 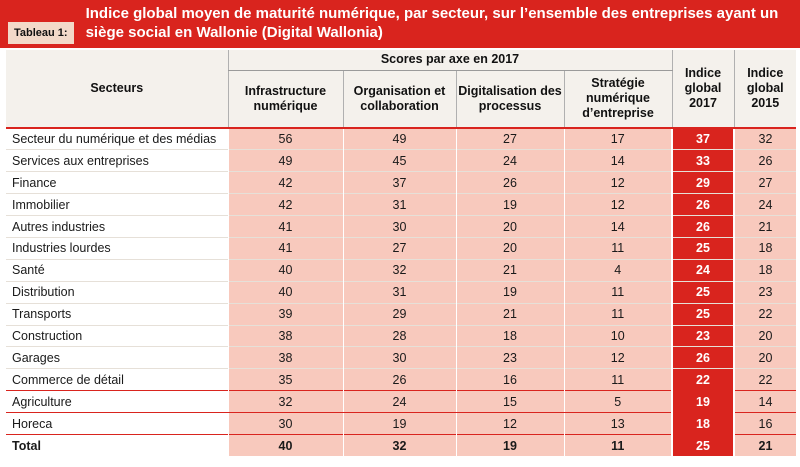 I want to click on score-digitalisation: 26, so click(x=509, y=182).